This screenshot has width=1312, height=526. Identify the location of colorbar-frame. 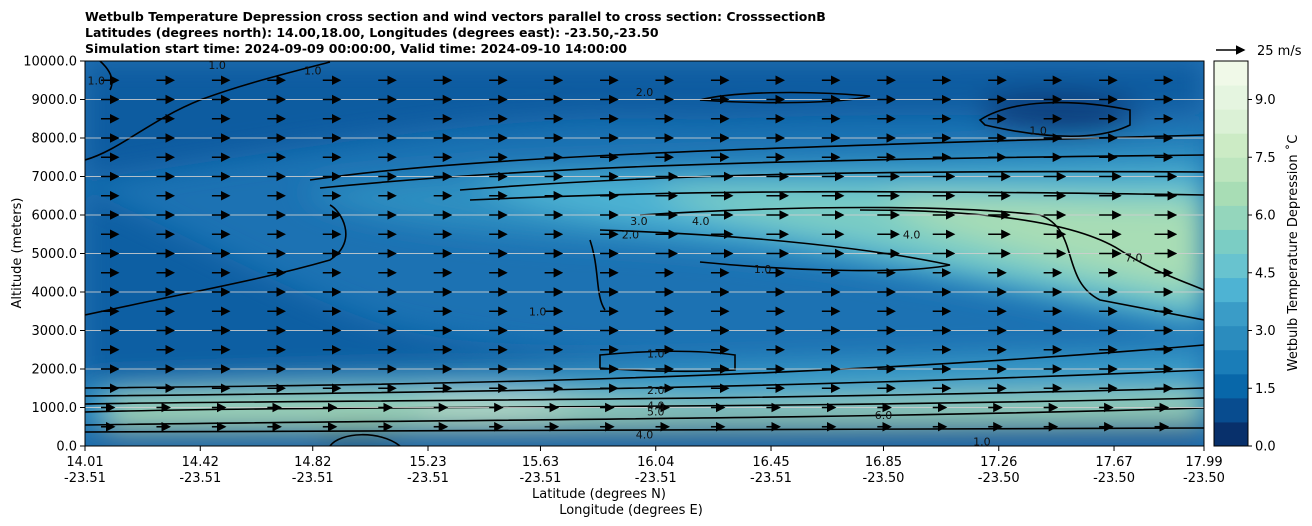
(1231, 253).